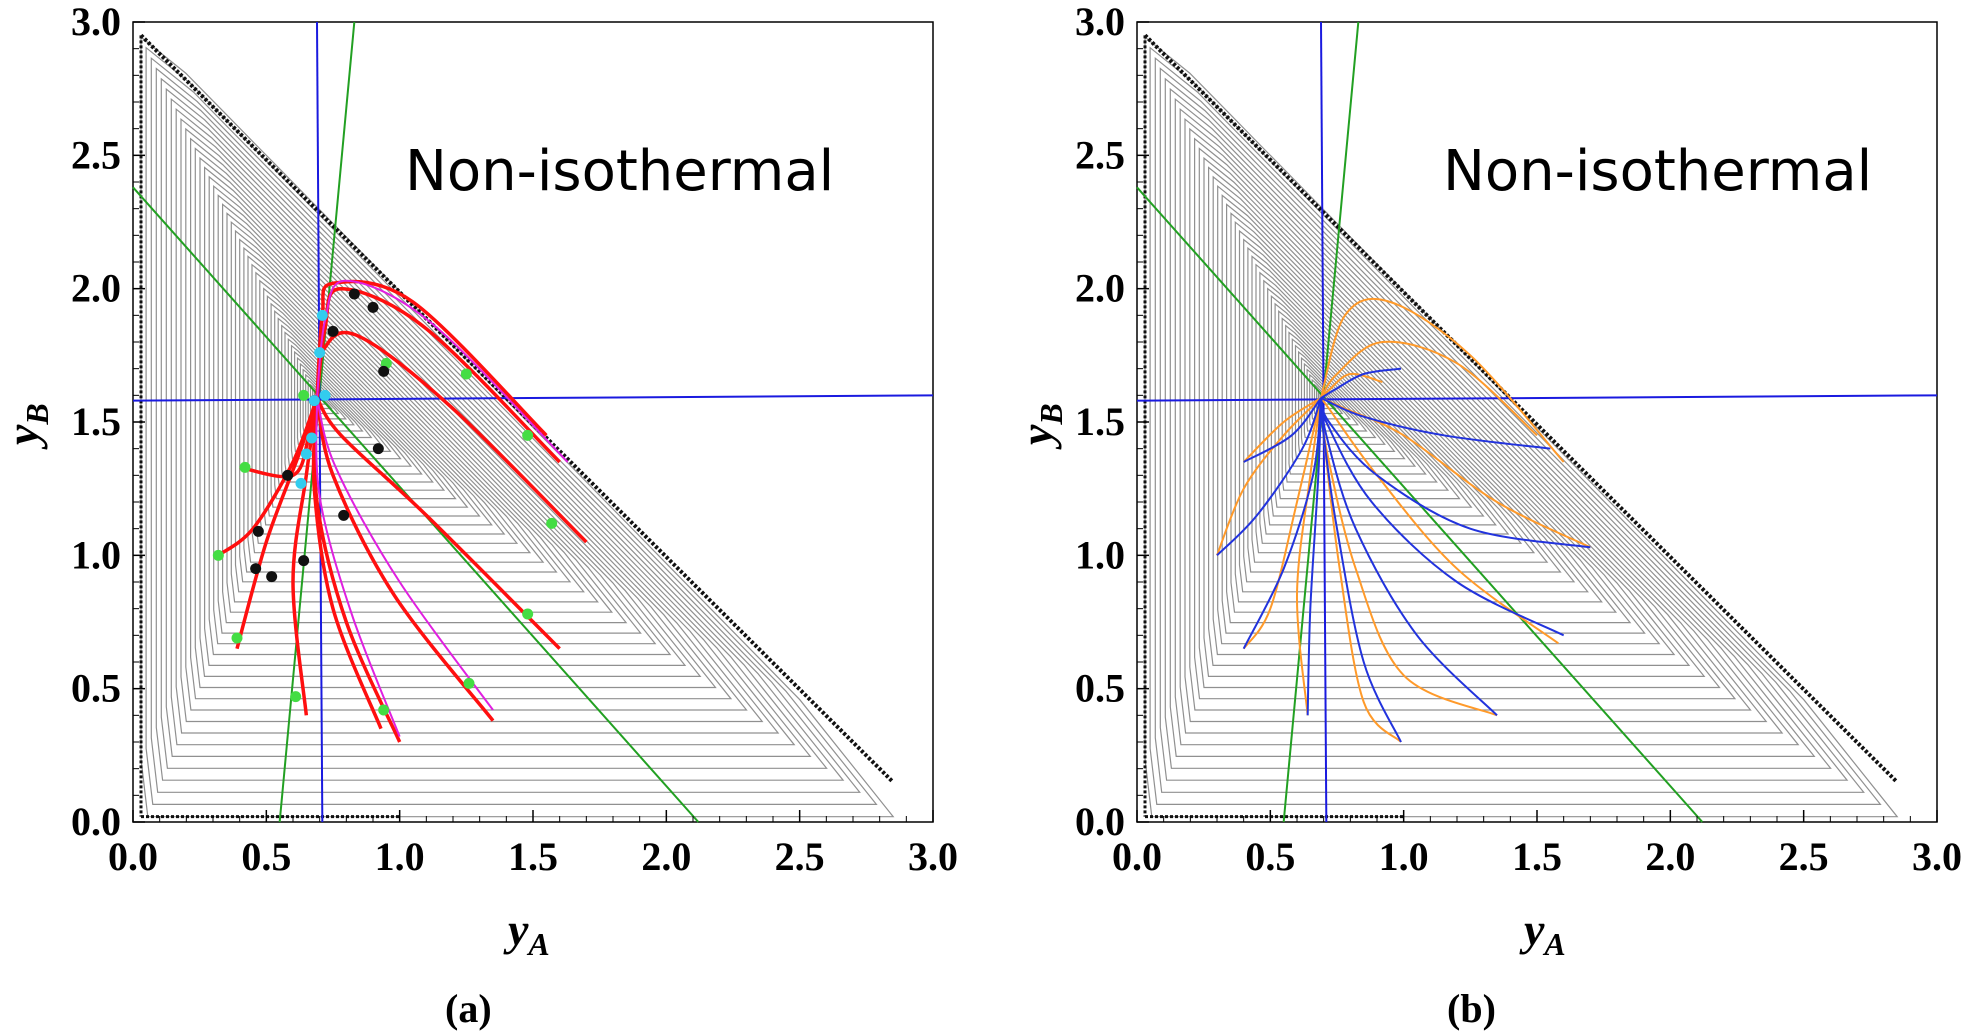  Describe the element at coordinates (266, 856) in the screenshot. I see `x-tick-label: 0.5` at that location.